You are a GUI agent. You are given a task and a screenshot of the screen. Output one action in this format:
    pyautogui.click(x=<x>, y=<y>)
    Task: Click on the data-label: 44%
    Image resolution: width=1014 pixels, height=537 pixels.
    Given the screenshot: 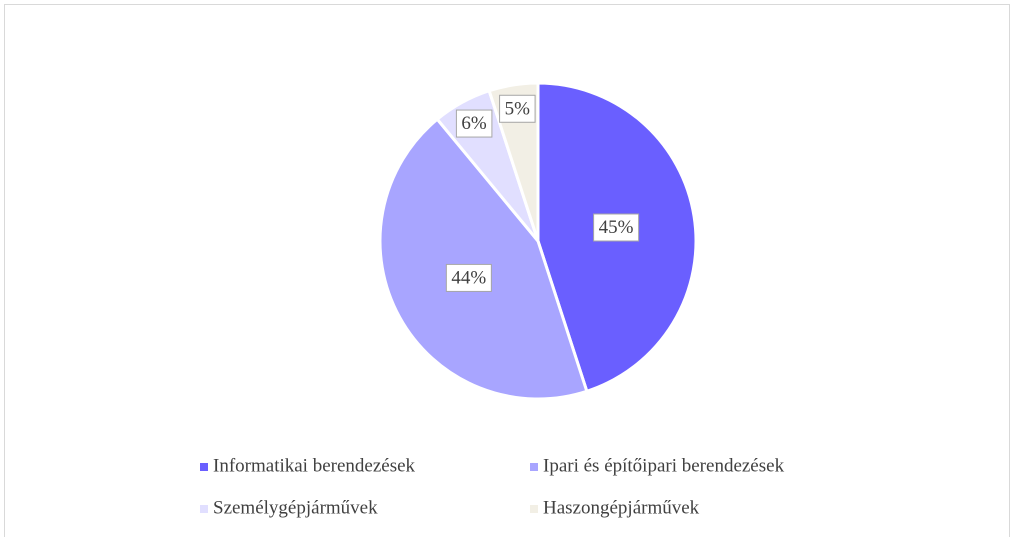 What is the action you would take?
    pyautogui.click(x=468, y=277)
    